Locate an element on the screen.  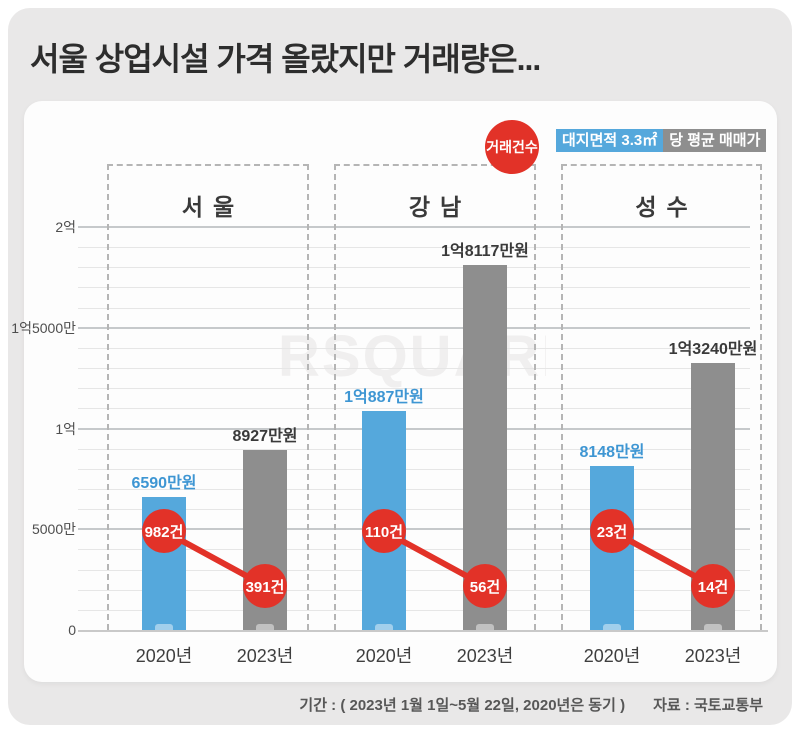
transaction-count-label: 14건 is located at coordinates (713, 587).